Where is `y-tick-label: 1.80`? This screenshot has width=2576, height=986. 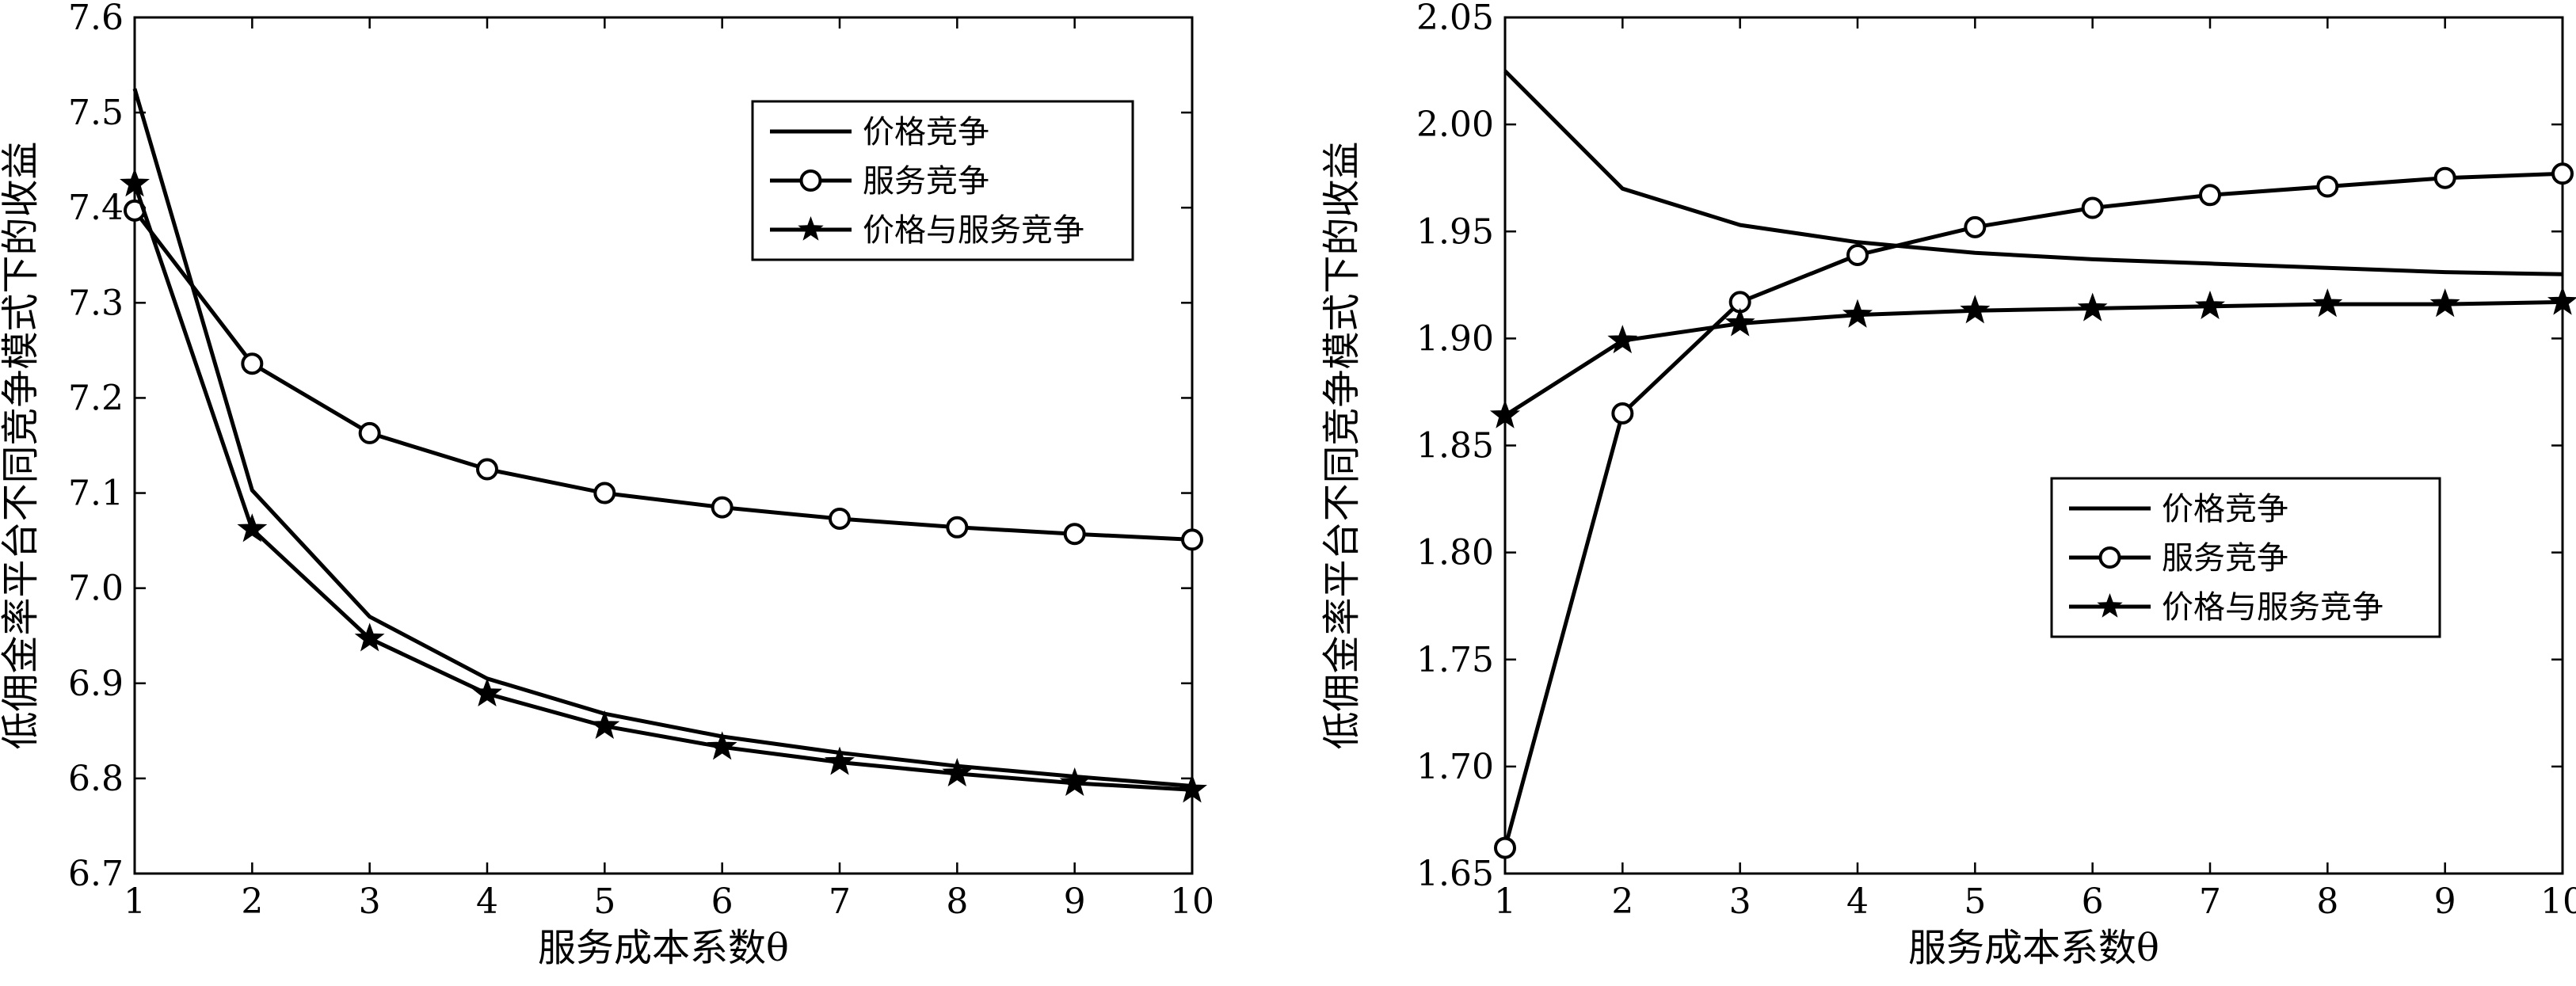 y-tick-label: 1.80 is located at coordinates (1455, 553).